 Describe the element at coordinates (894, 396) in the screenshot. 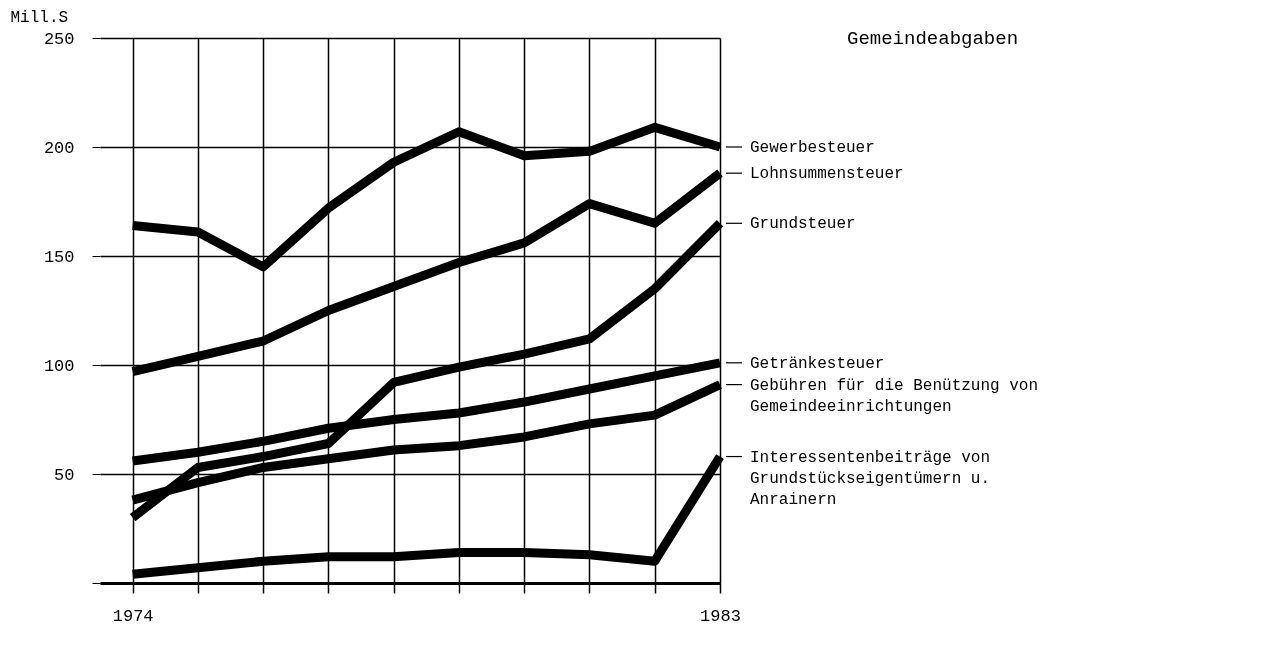

I see `legend-label: Gebühren für die Benützung von Gemeindeeinrichtungen` at that location.